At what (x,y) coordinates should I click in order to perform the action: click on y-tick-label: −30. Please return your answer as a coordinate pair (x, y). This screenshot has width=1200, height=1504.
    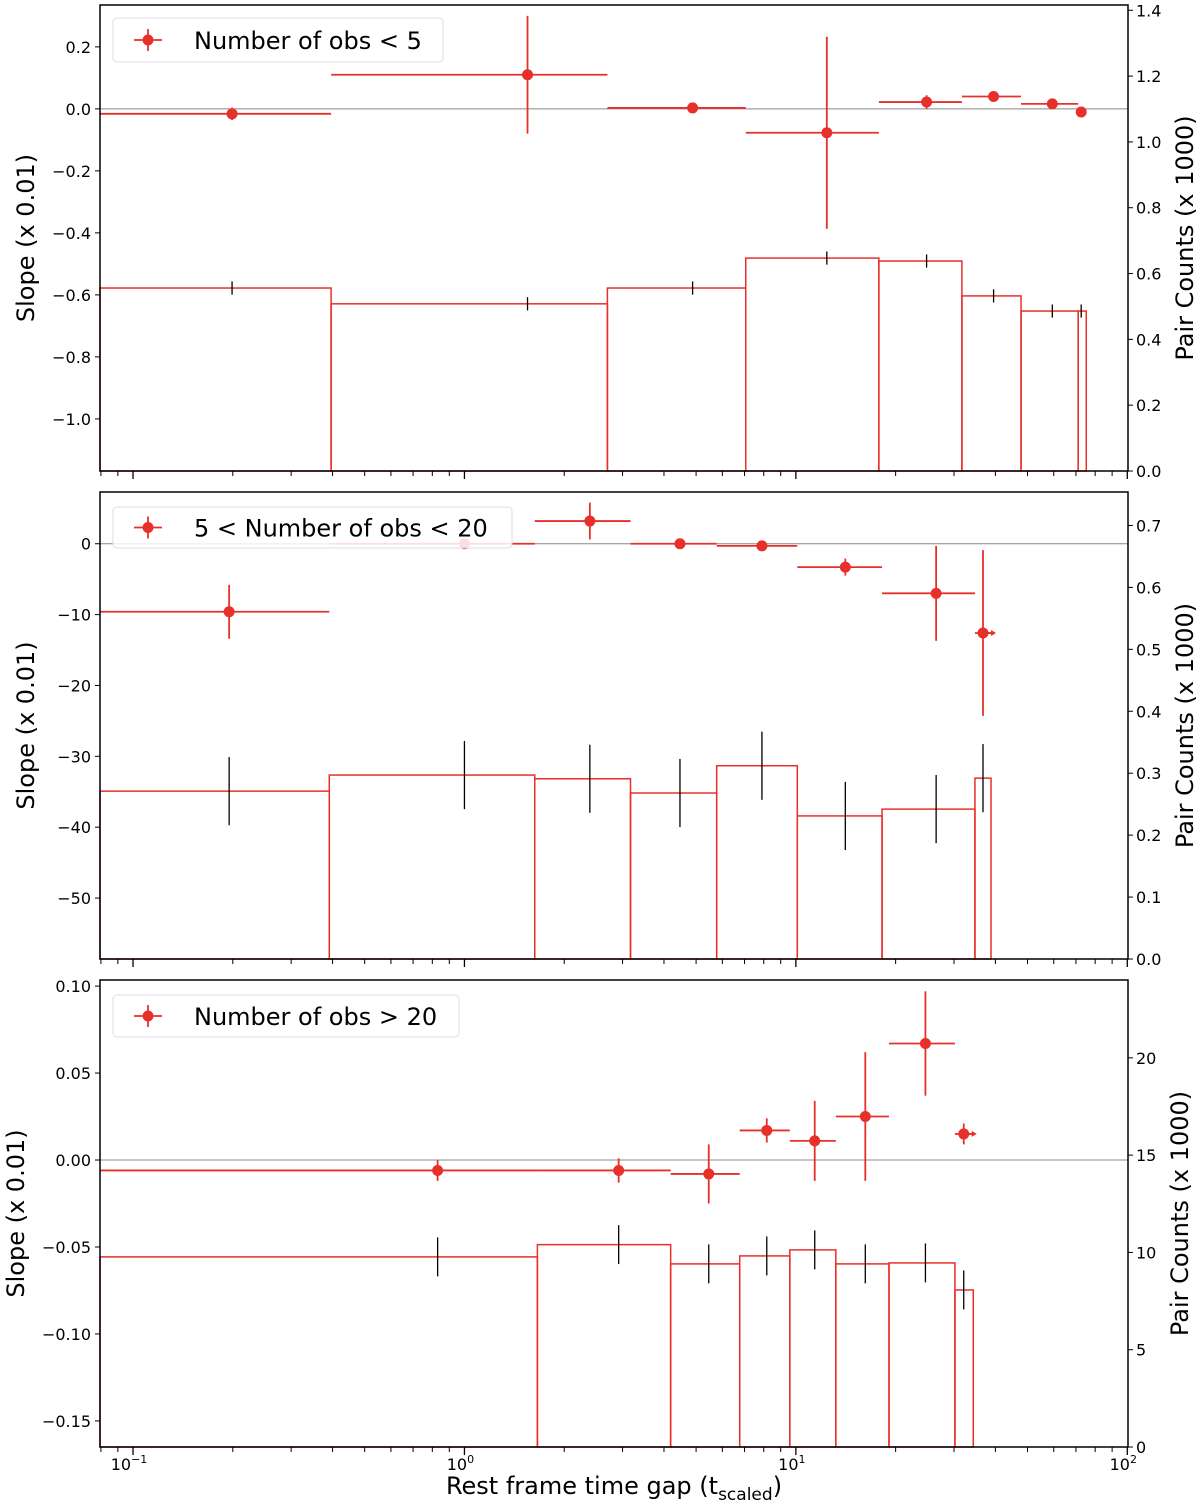
    Looking at the image, I should click on (74, 756).